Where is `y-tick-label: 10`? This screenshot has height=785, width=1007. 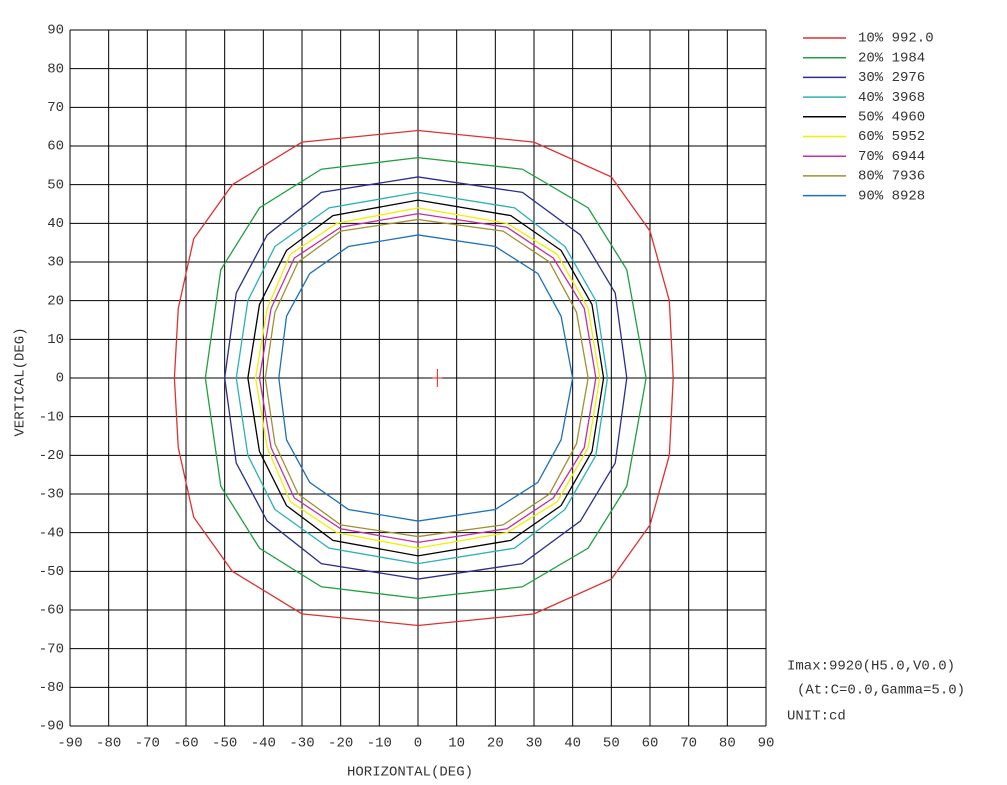 y-tick-label: 10 is located at coordinates (55, 340).